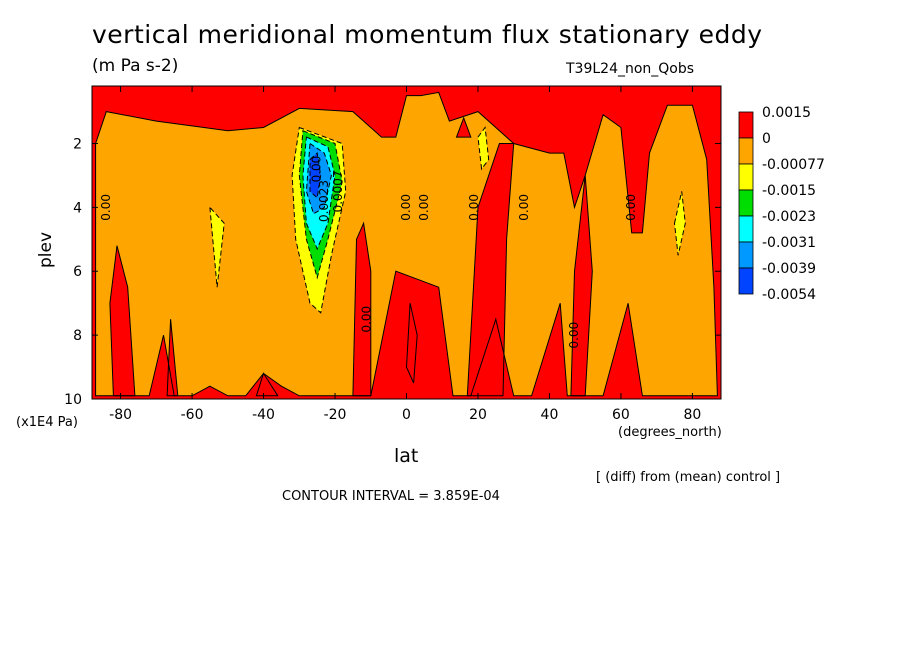 The height and width of the screenshot is (654, 904). Describe the element at coordinates (324, 201) in the screenshot. I see `contour-label: 0.0023` at that location.